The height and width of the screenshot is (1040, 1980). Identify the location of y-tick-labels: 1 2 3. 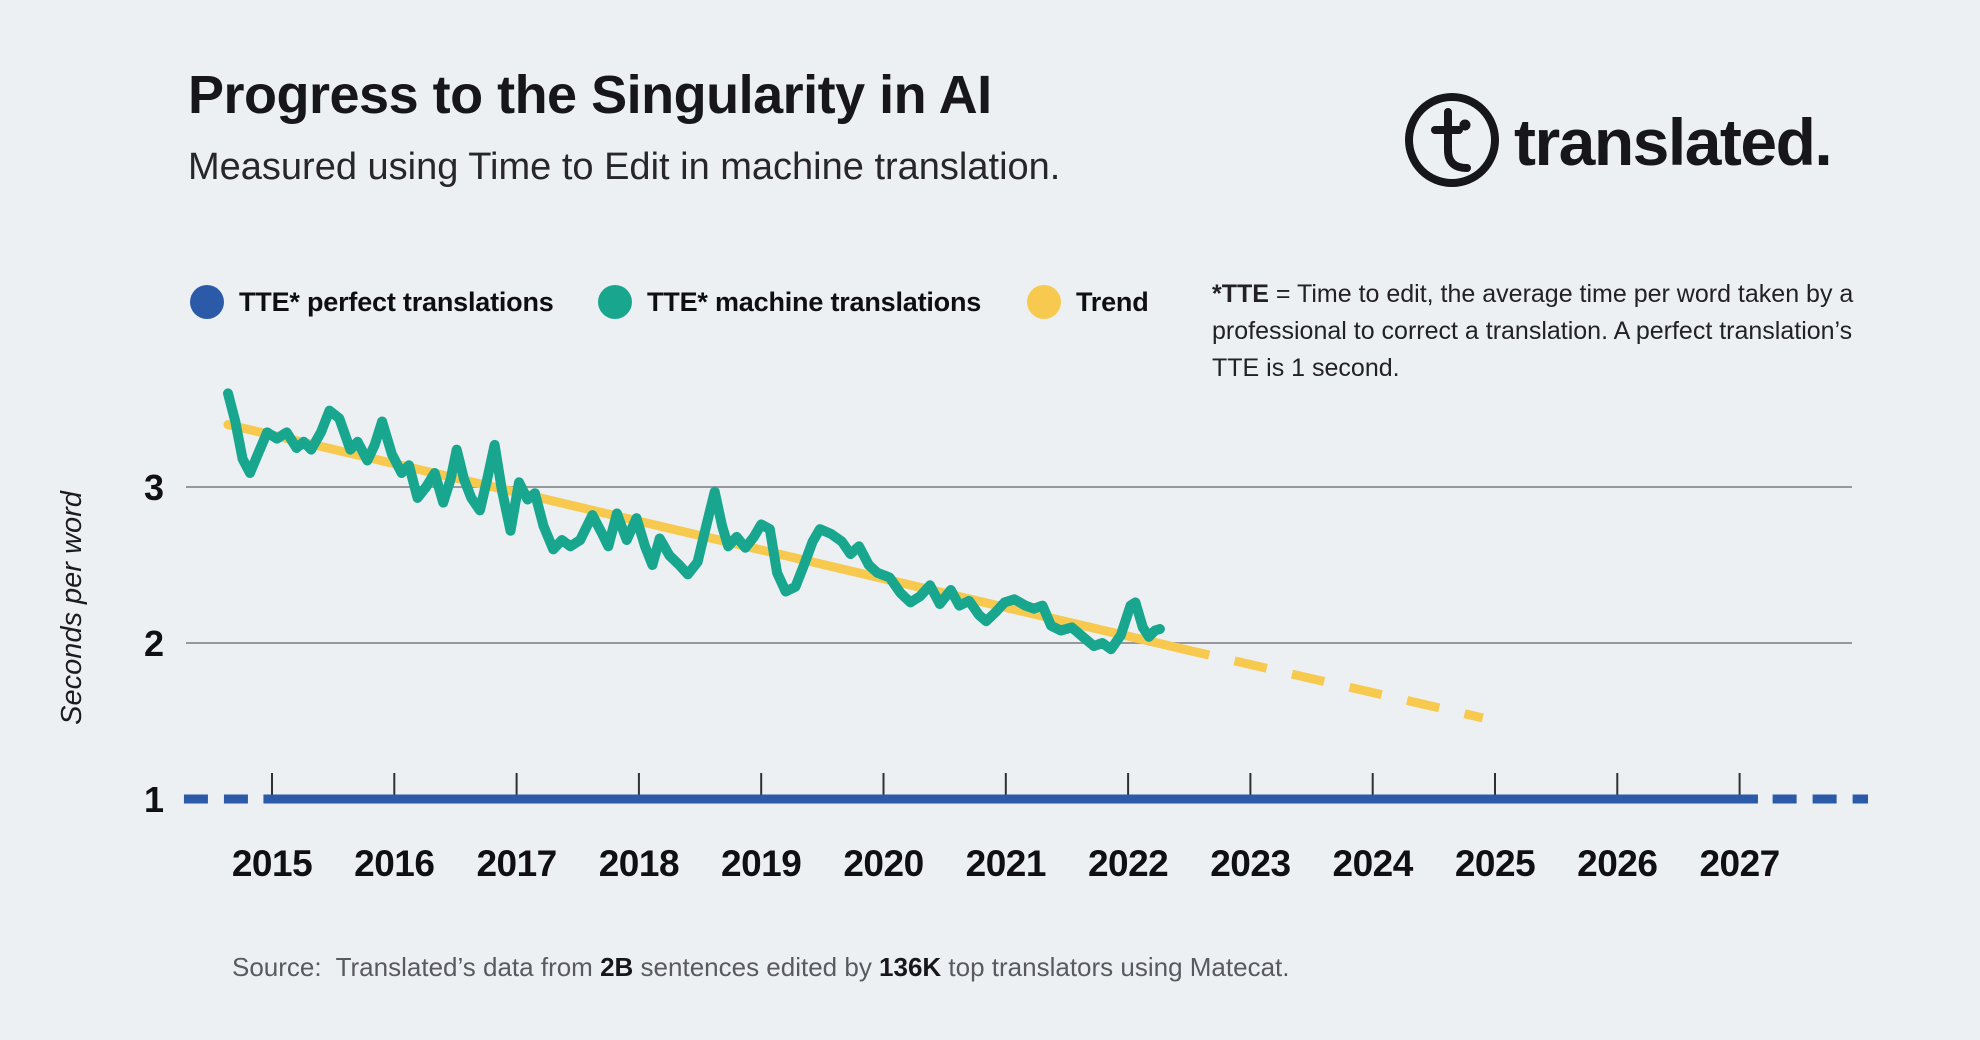
(154, 643).